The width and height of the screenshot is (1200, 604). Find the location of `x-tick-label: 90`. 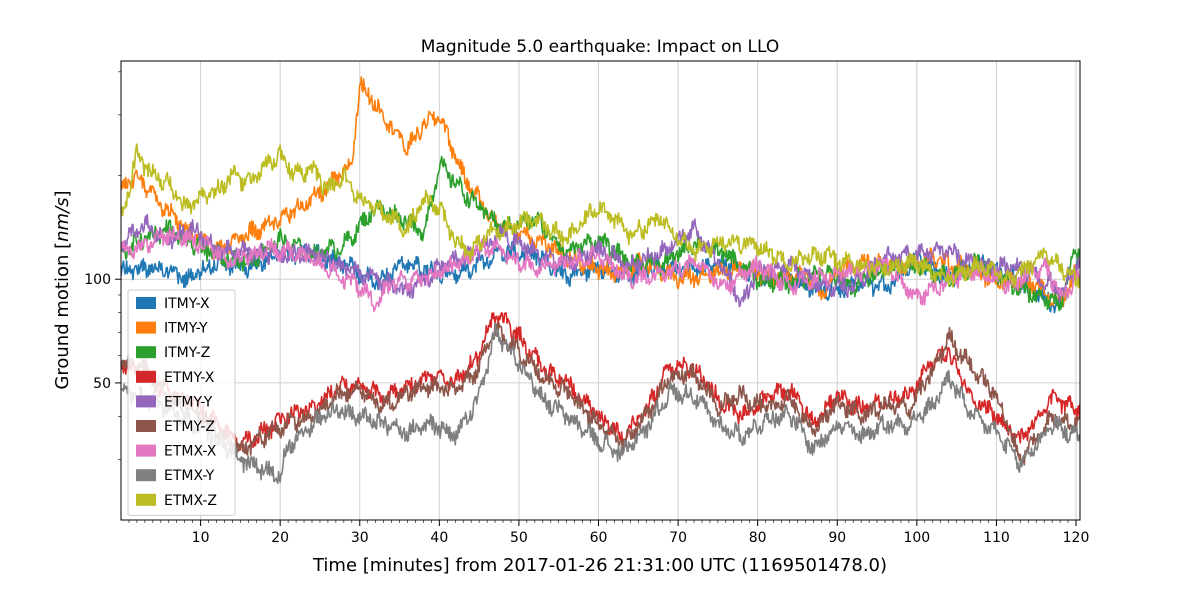

x-tick-label: 90 is located at coordinates (837, 538).